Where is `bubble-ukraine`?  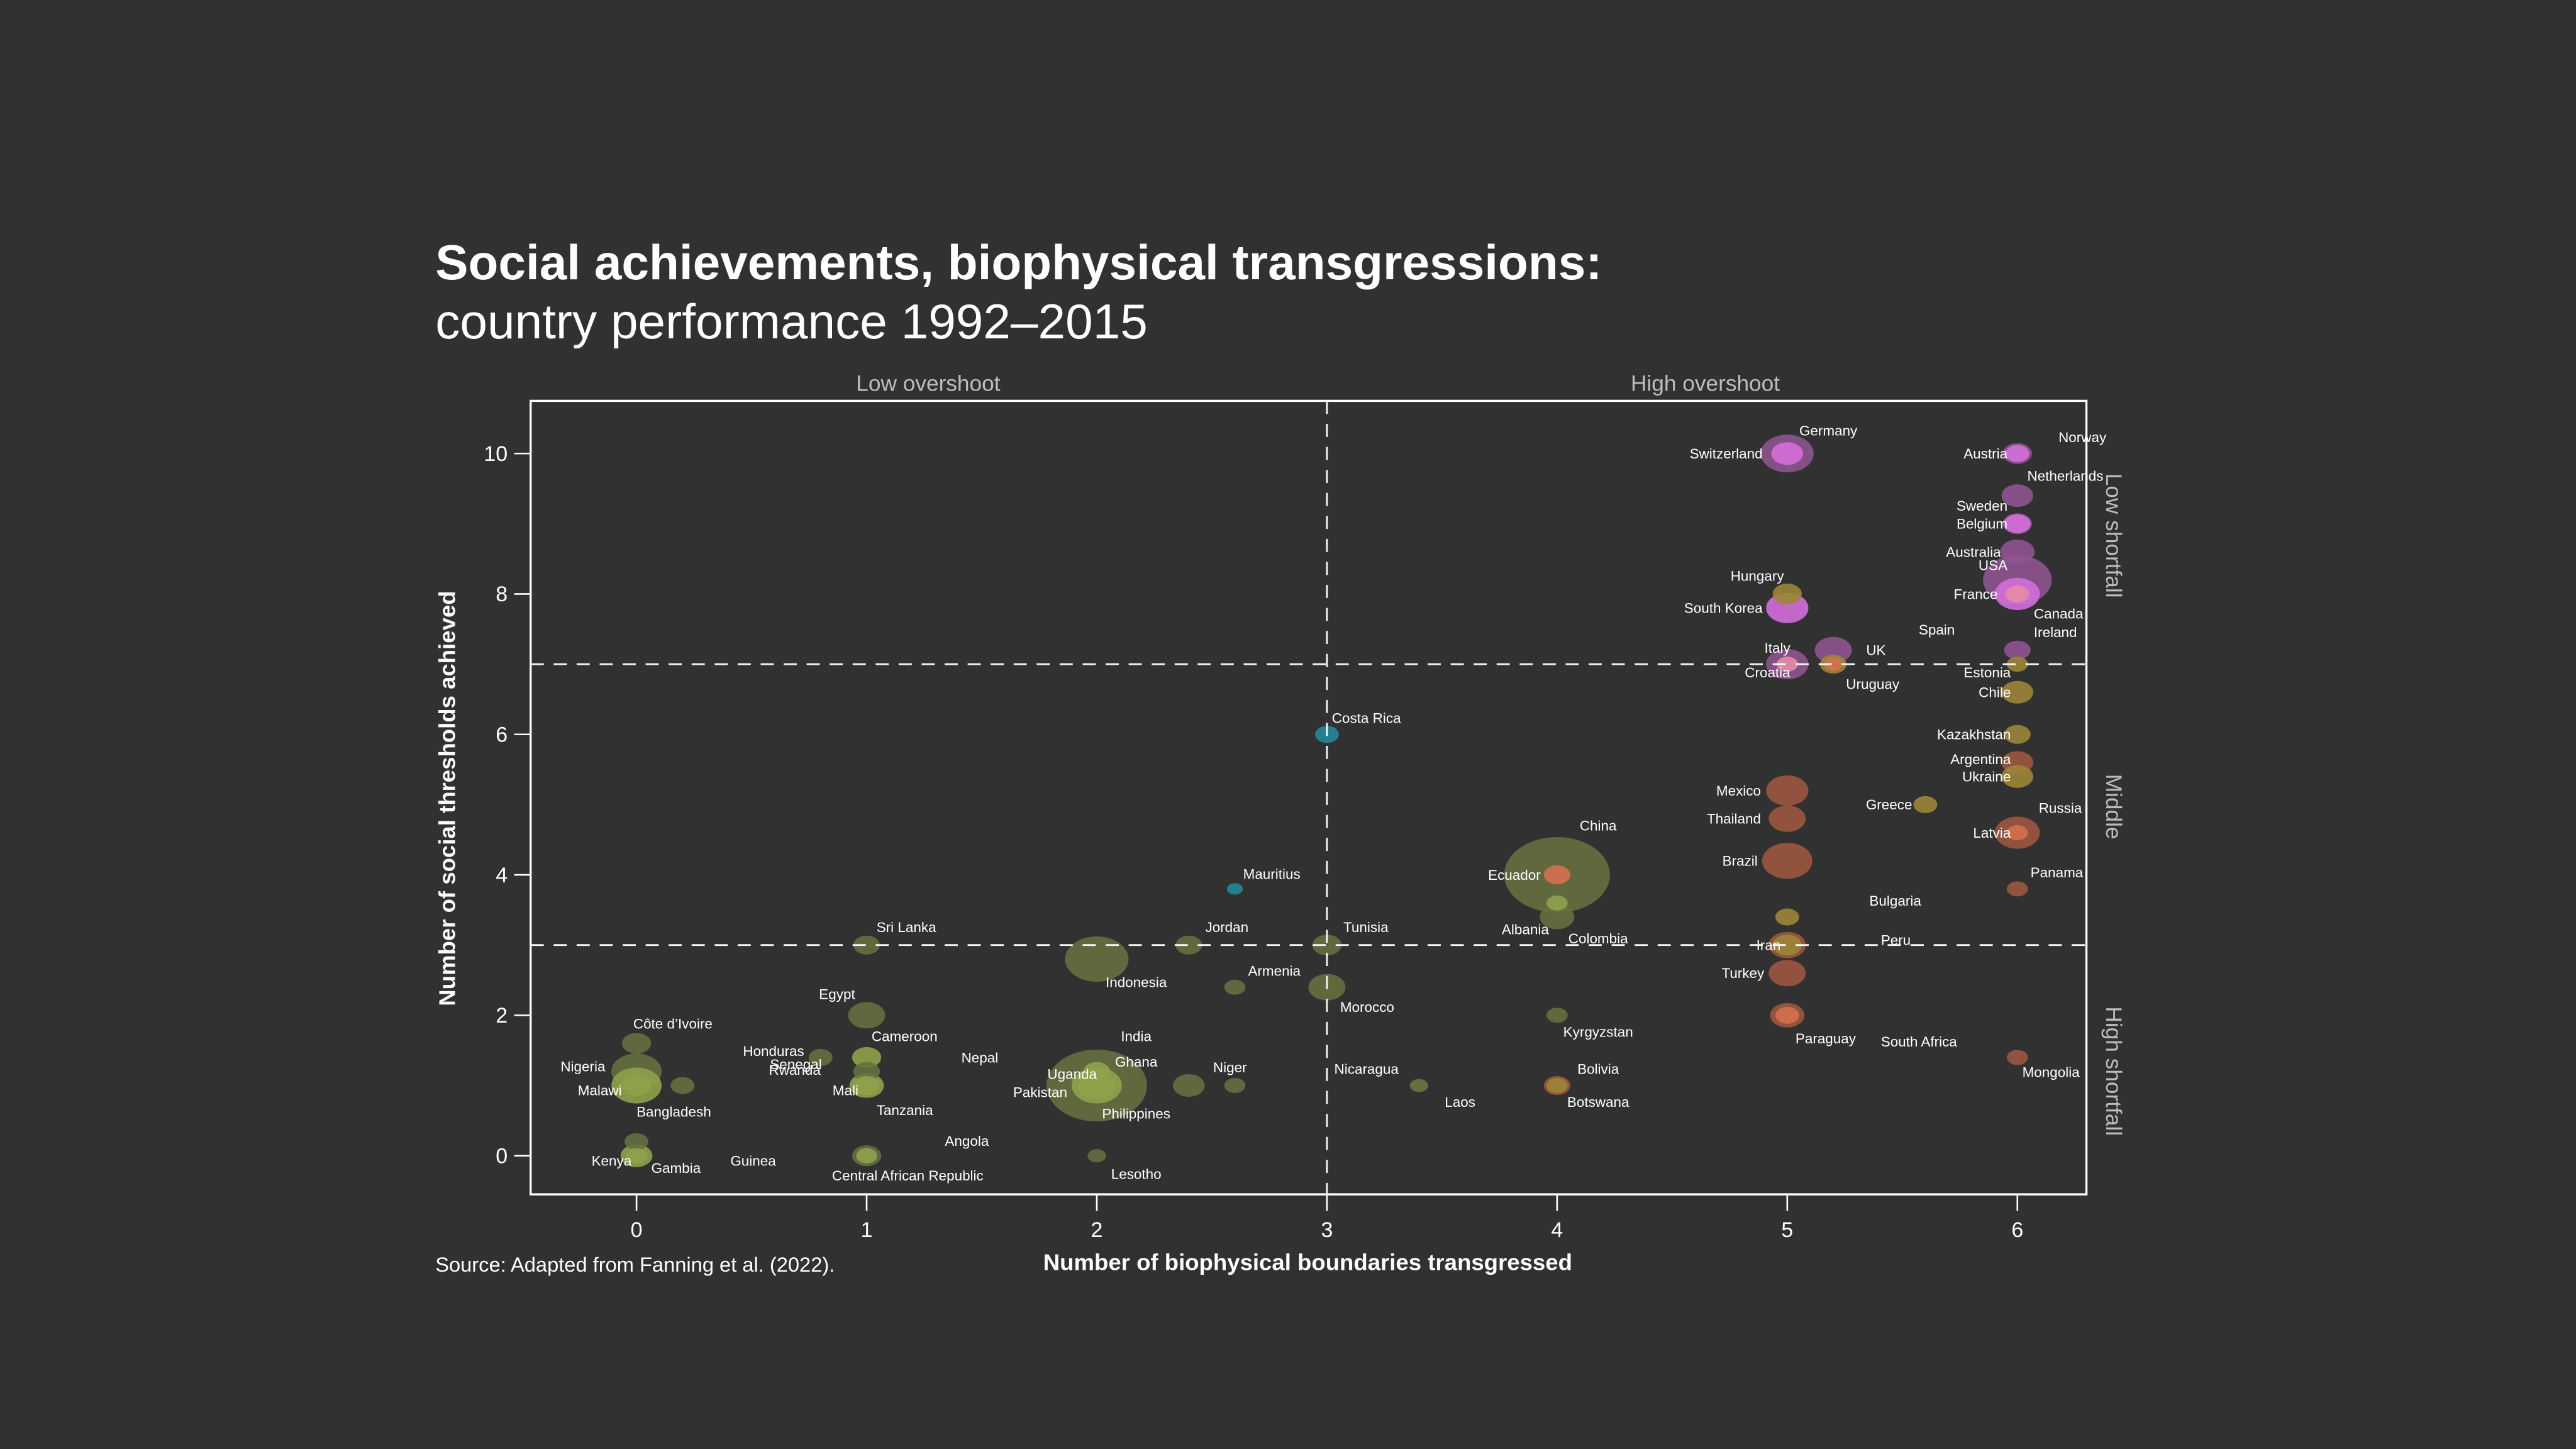 bubble-ukraine is located at coordinates (2017, 776).